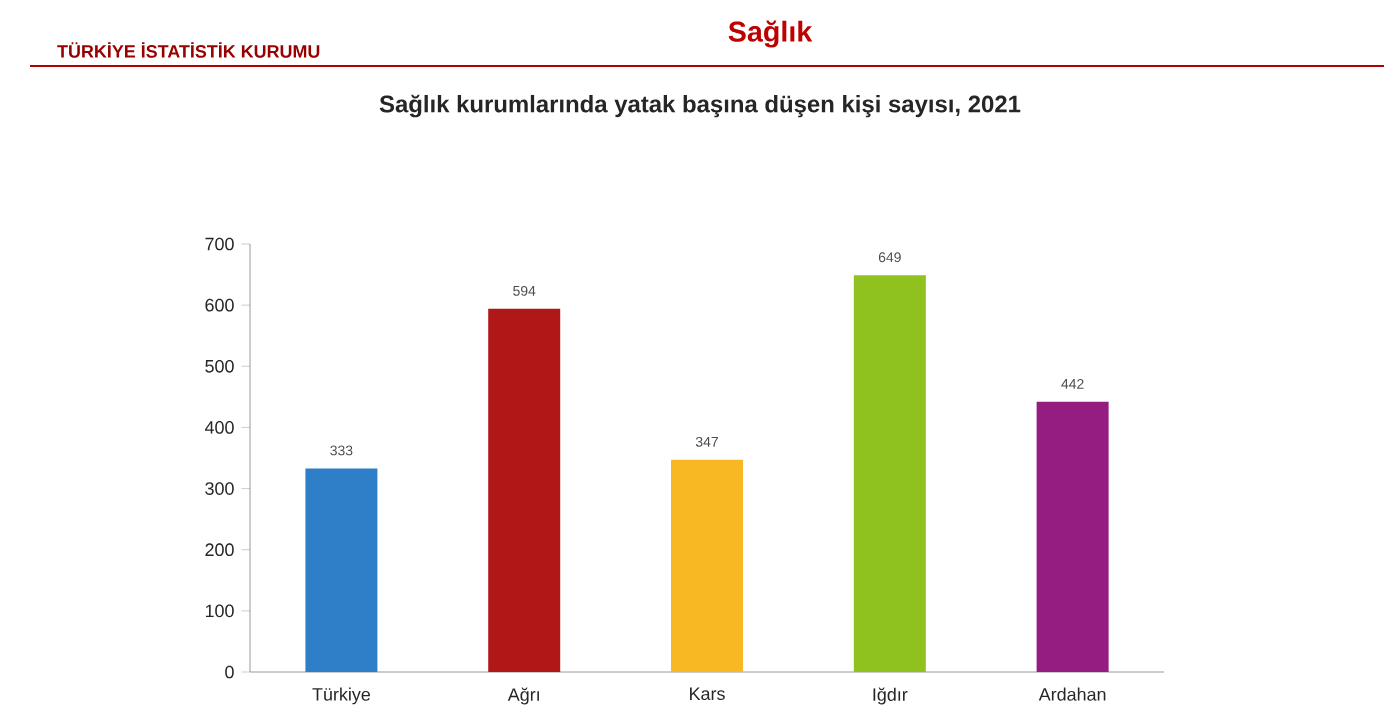 Image resolution: width=1400 pixels, height=714 pixels. Describe the element at coordinates (219, 244) in the screenshot. I see `y-tick-label: 700` at that location.